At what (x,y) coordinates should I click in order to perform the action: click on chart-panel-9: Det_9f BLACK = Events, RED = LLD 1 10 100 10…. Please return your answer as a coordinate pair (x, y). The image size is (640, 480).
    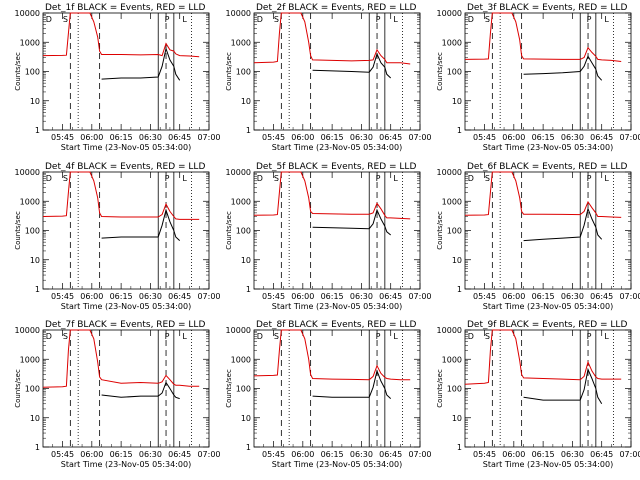
    Looking at the image, I should click on (538, 394).